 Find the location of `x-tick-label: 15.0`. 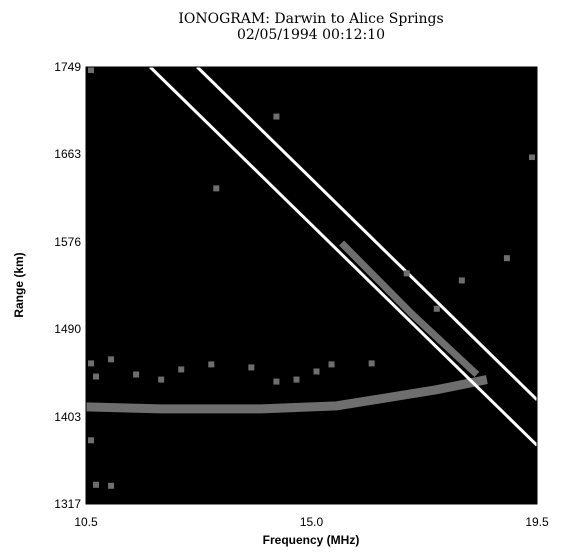

x-tick-label: 15.0 is located at coordinates (312, 522).